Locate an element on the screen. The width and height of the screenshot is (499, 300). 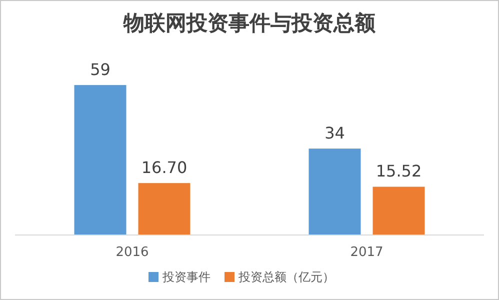
data-label: 34 is located at coordinates (334, 133).